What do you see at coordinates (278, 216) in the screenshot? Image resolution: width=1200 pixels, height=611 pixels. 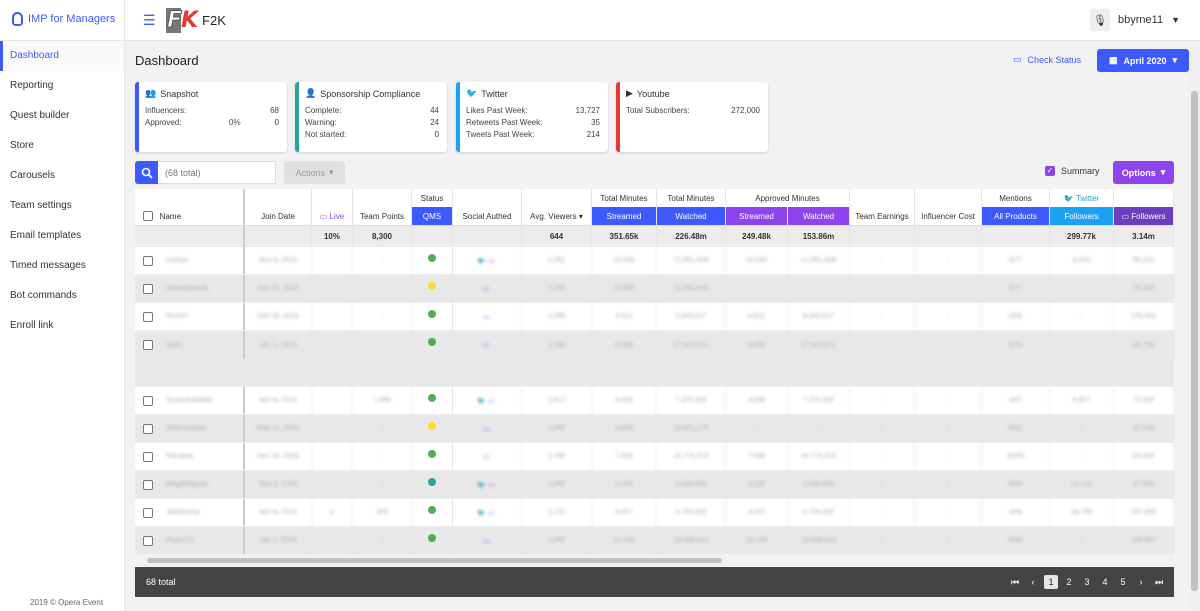 I see `join-date-column-header: Join Date` at bounding box center [278, 216].